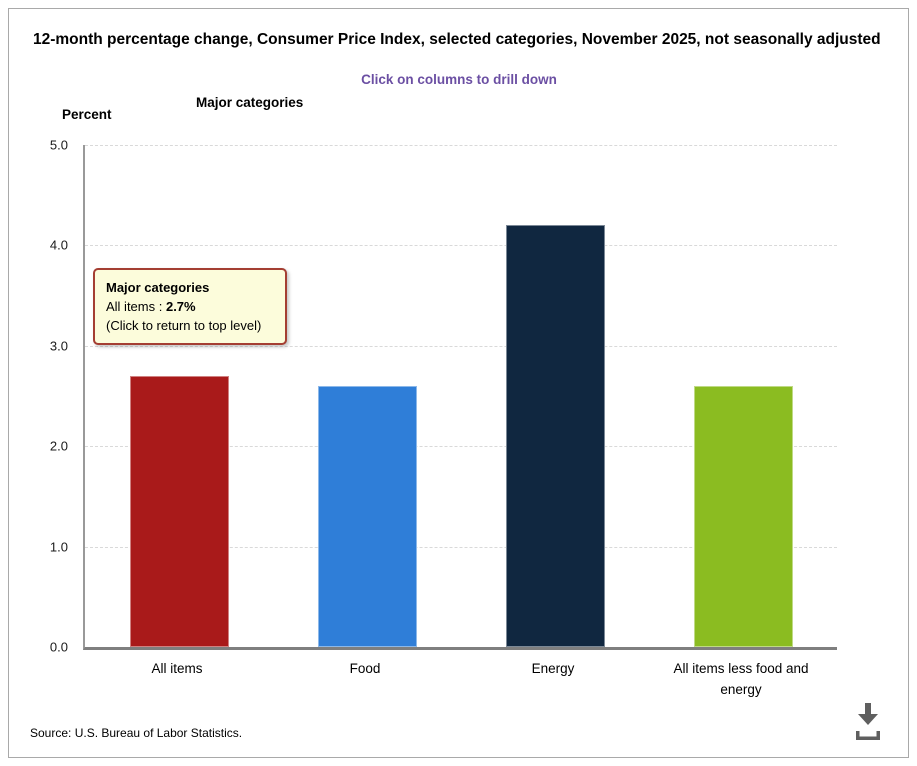 This screenshot has width=917, height=766. I want to click on x-tick: Food, so click(365, 668).